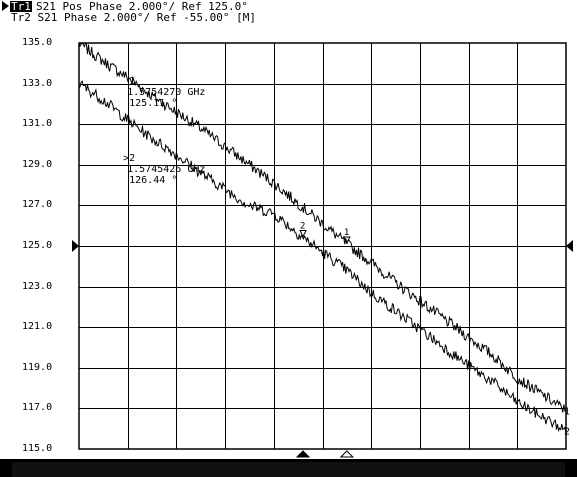  I want to click on y-tick-label: 129.0, so click(37, 164).